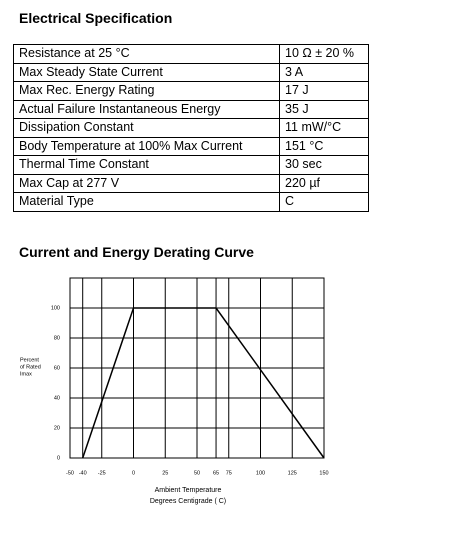 This screenshot has width=462, height=544. I want to click on y-tick-label: 0, so click(58, 458).